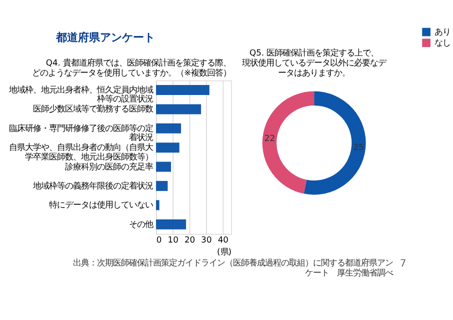 The height and width of the screenshot is (320, 453). What do you see at coordinates (173, 239) in the screenshot?
I see `x-tick-label: 10` at bounding box center [173, 239].